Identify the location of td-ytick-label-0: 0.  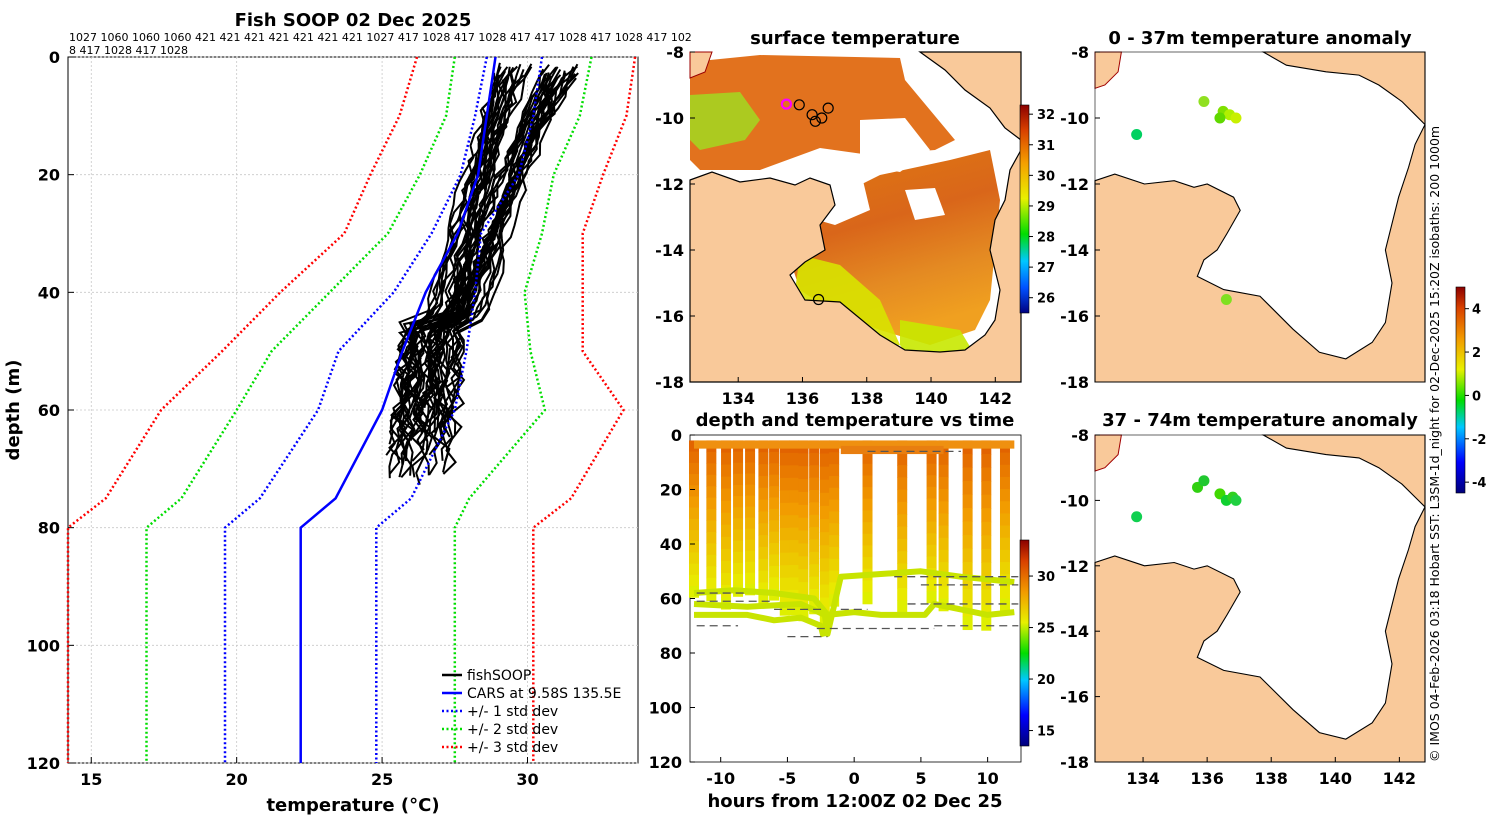
(676, 435).